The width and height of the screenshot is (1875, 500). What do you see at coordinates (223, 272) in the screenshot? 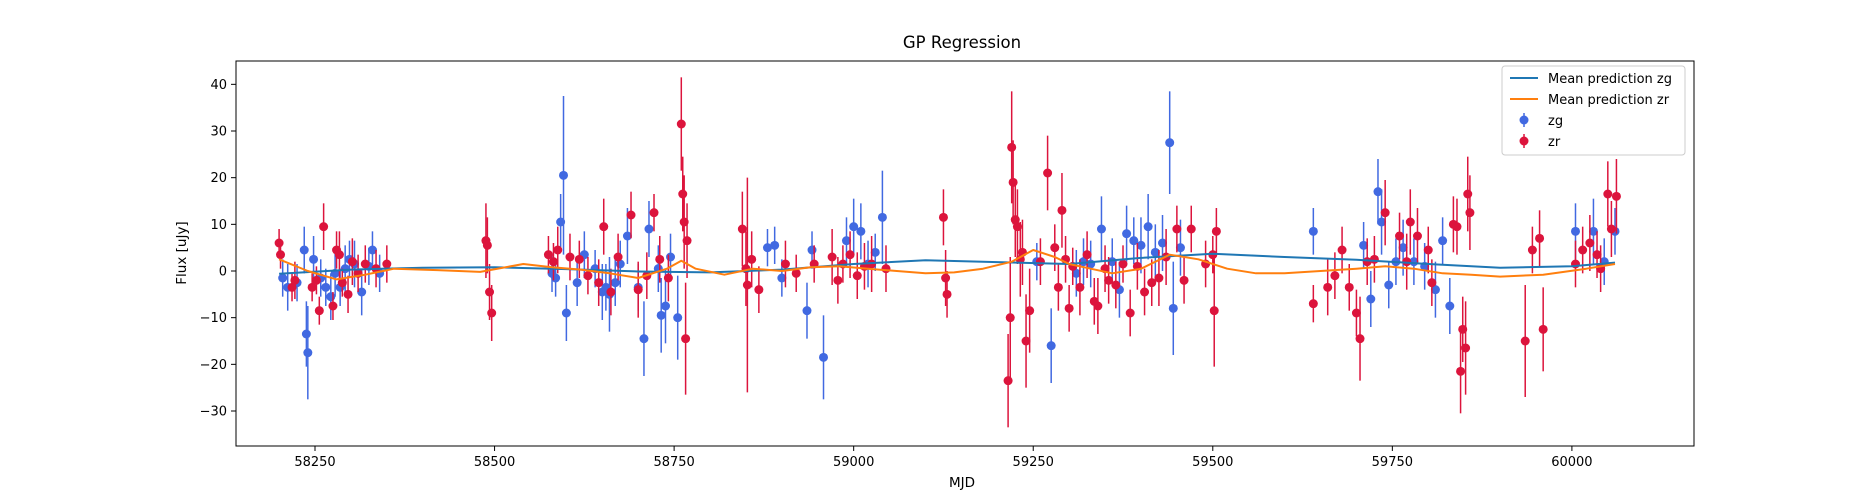
I see `y-tick-label: 0` at bounding box center [223, 272].